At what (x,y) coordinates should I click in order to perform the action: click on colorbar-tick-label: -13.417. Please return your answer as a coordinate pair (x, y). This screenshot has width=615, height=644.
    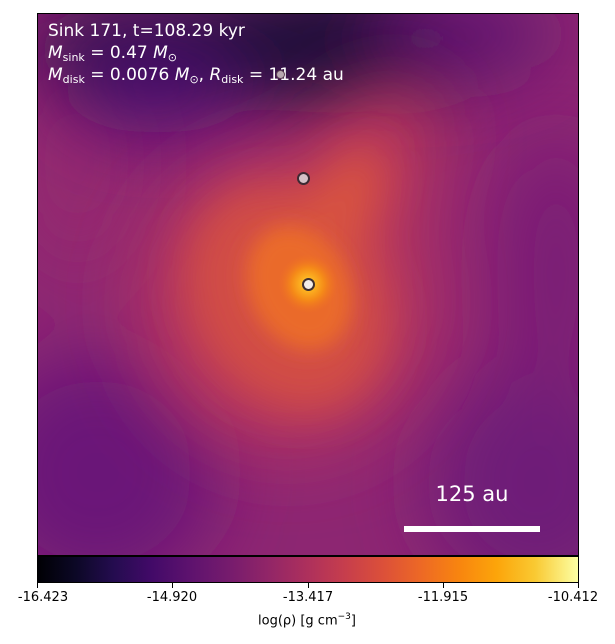
    Looking at the image, I should click on (308, 597).